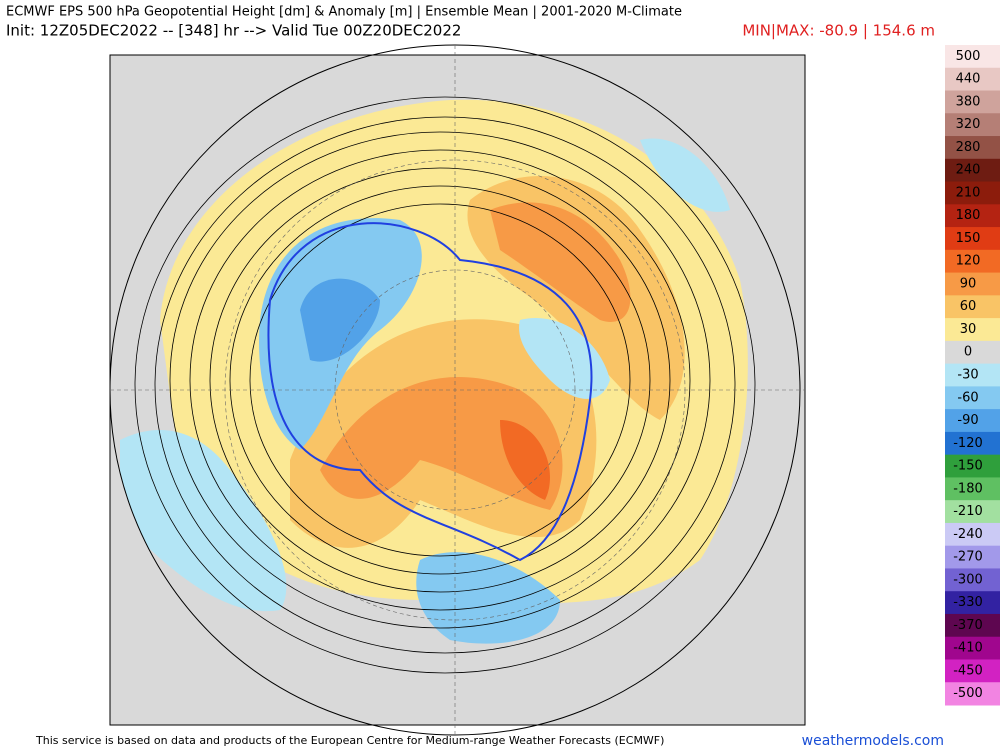  I want to click on colorbar-label: 60, so click(968, 306).